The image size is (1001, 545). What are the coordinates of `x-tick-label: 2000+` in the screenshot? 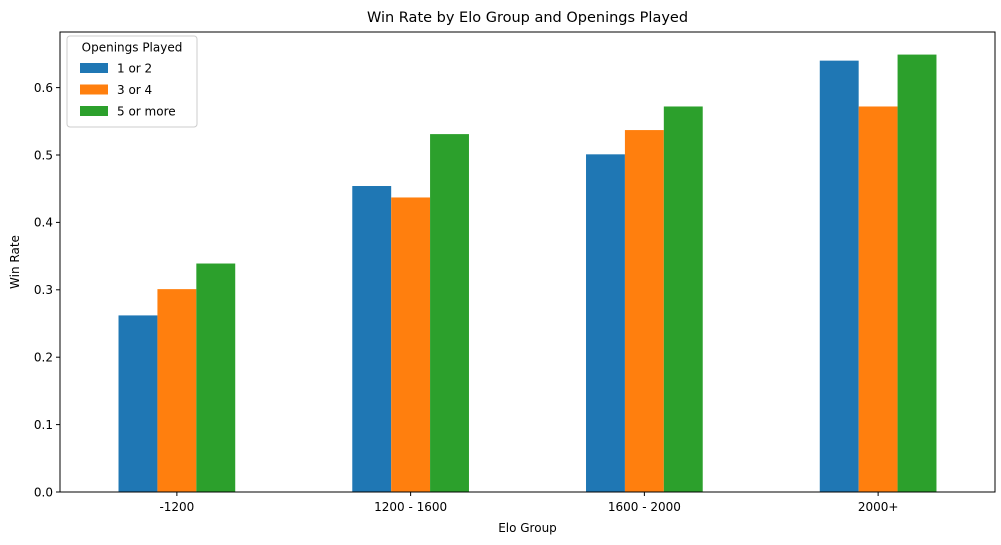 It's located at (878, 507).